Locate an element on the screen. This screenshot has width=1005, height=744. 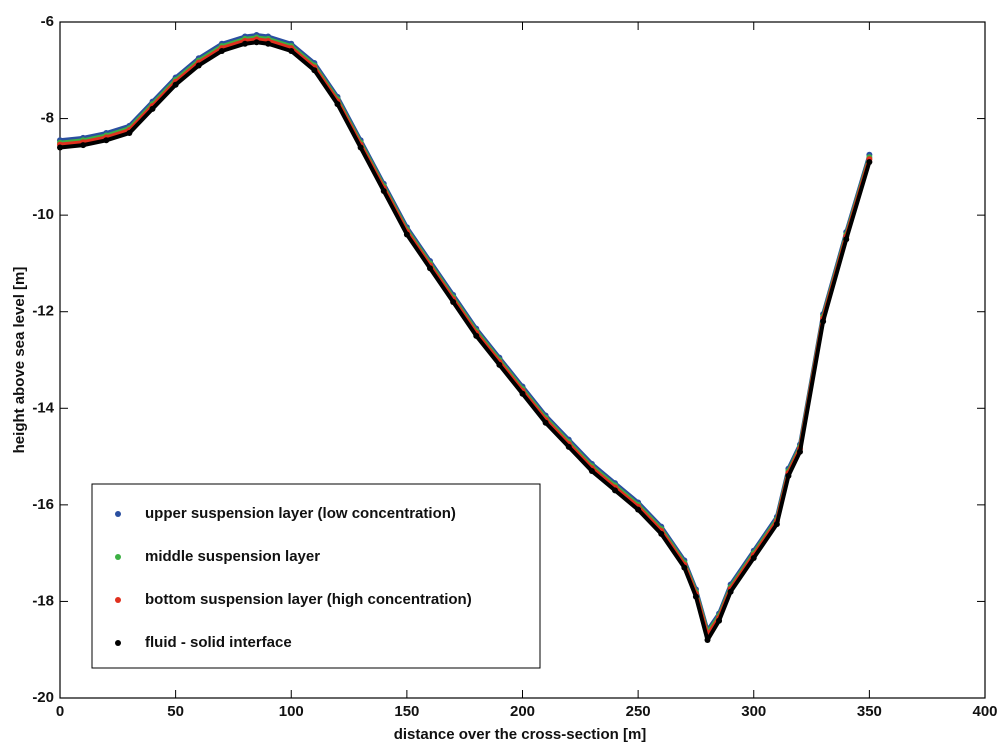
x-tick-label: 400 is located at coordinates (984, 711).